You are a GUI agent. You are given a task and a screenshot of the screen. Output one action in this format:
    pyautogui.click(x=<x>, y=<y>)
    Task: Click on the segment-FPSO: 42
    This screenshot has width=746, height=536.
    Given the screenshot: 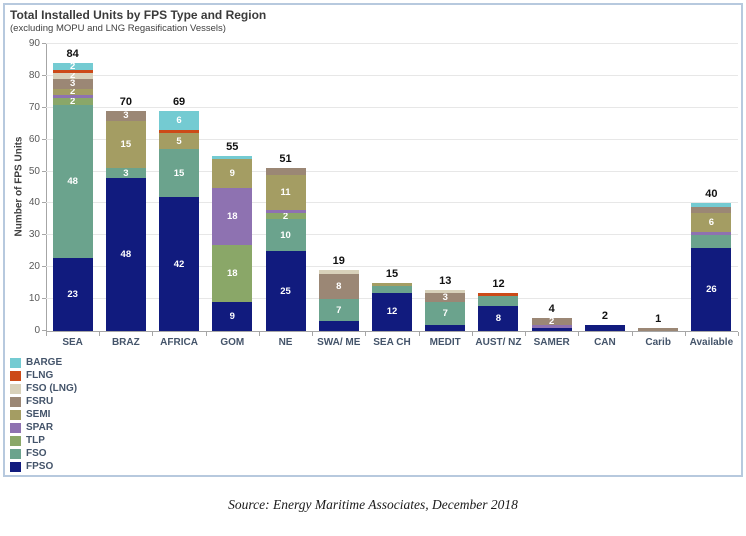 What is the action you would take?
    pyautogui.click(x=179, y=264)
    